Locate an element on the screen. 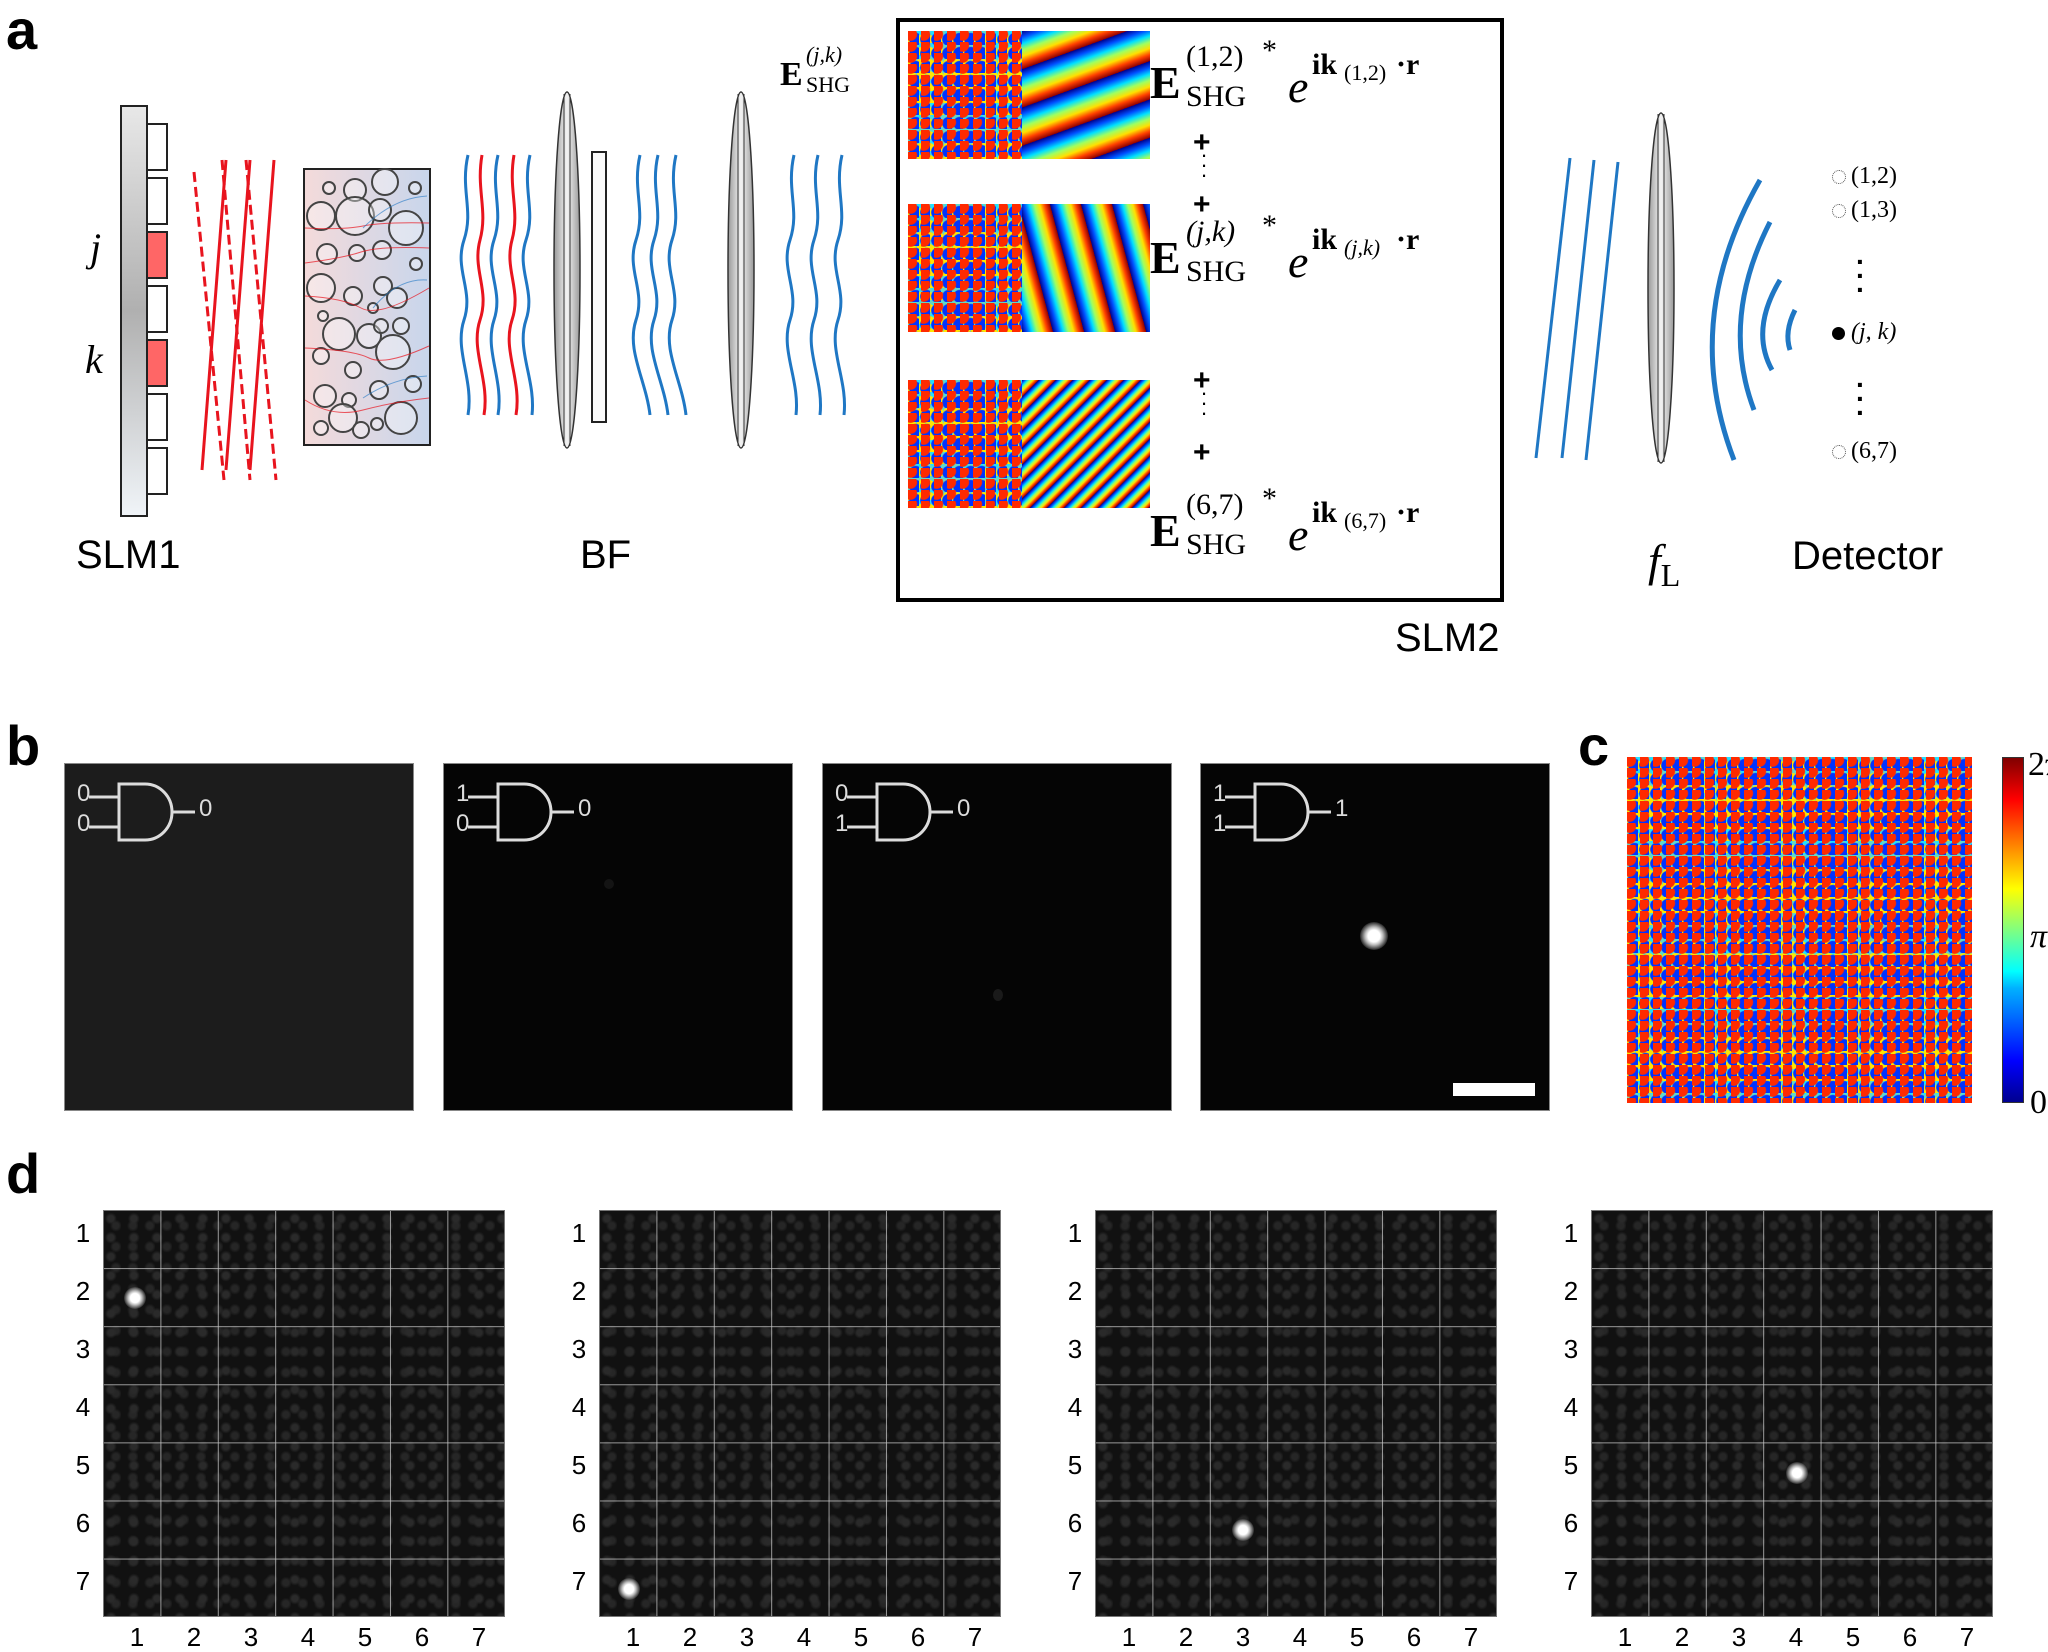 This screenshot has width=2048, height=1652. colorbar-tick-top: 2π is located at coordinates (2038, 764).